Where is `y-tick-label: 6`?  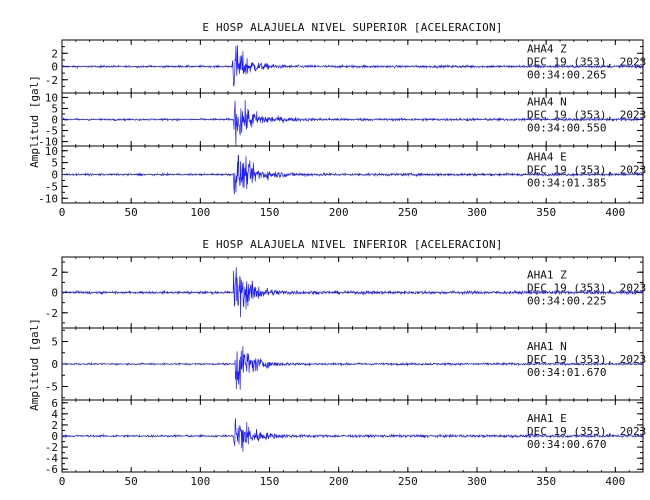
y-tick-label: 6 is located at coordinates (54, 403).